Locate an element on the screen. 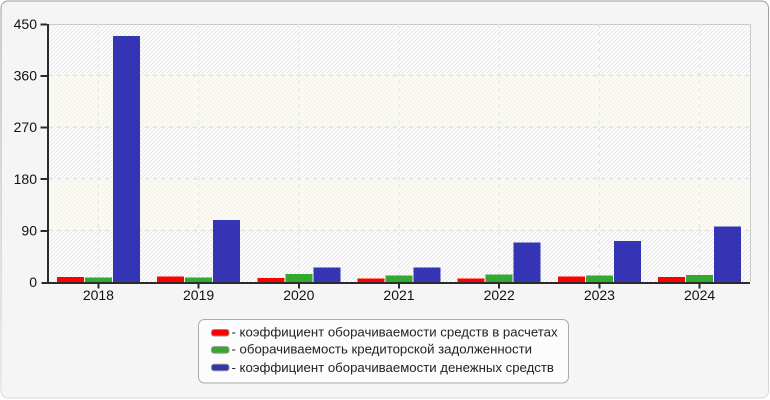  svg-text: 2018 is located at coordinates (98, 295).